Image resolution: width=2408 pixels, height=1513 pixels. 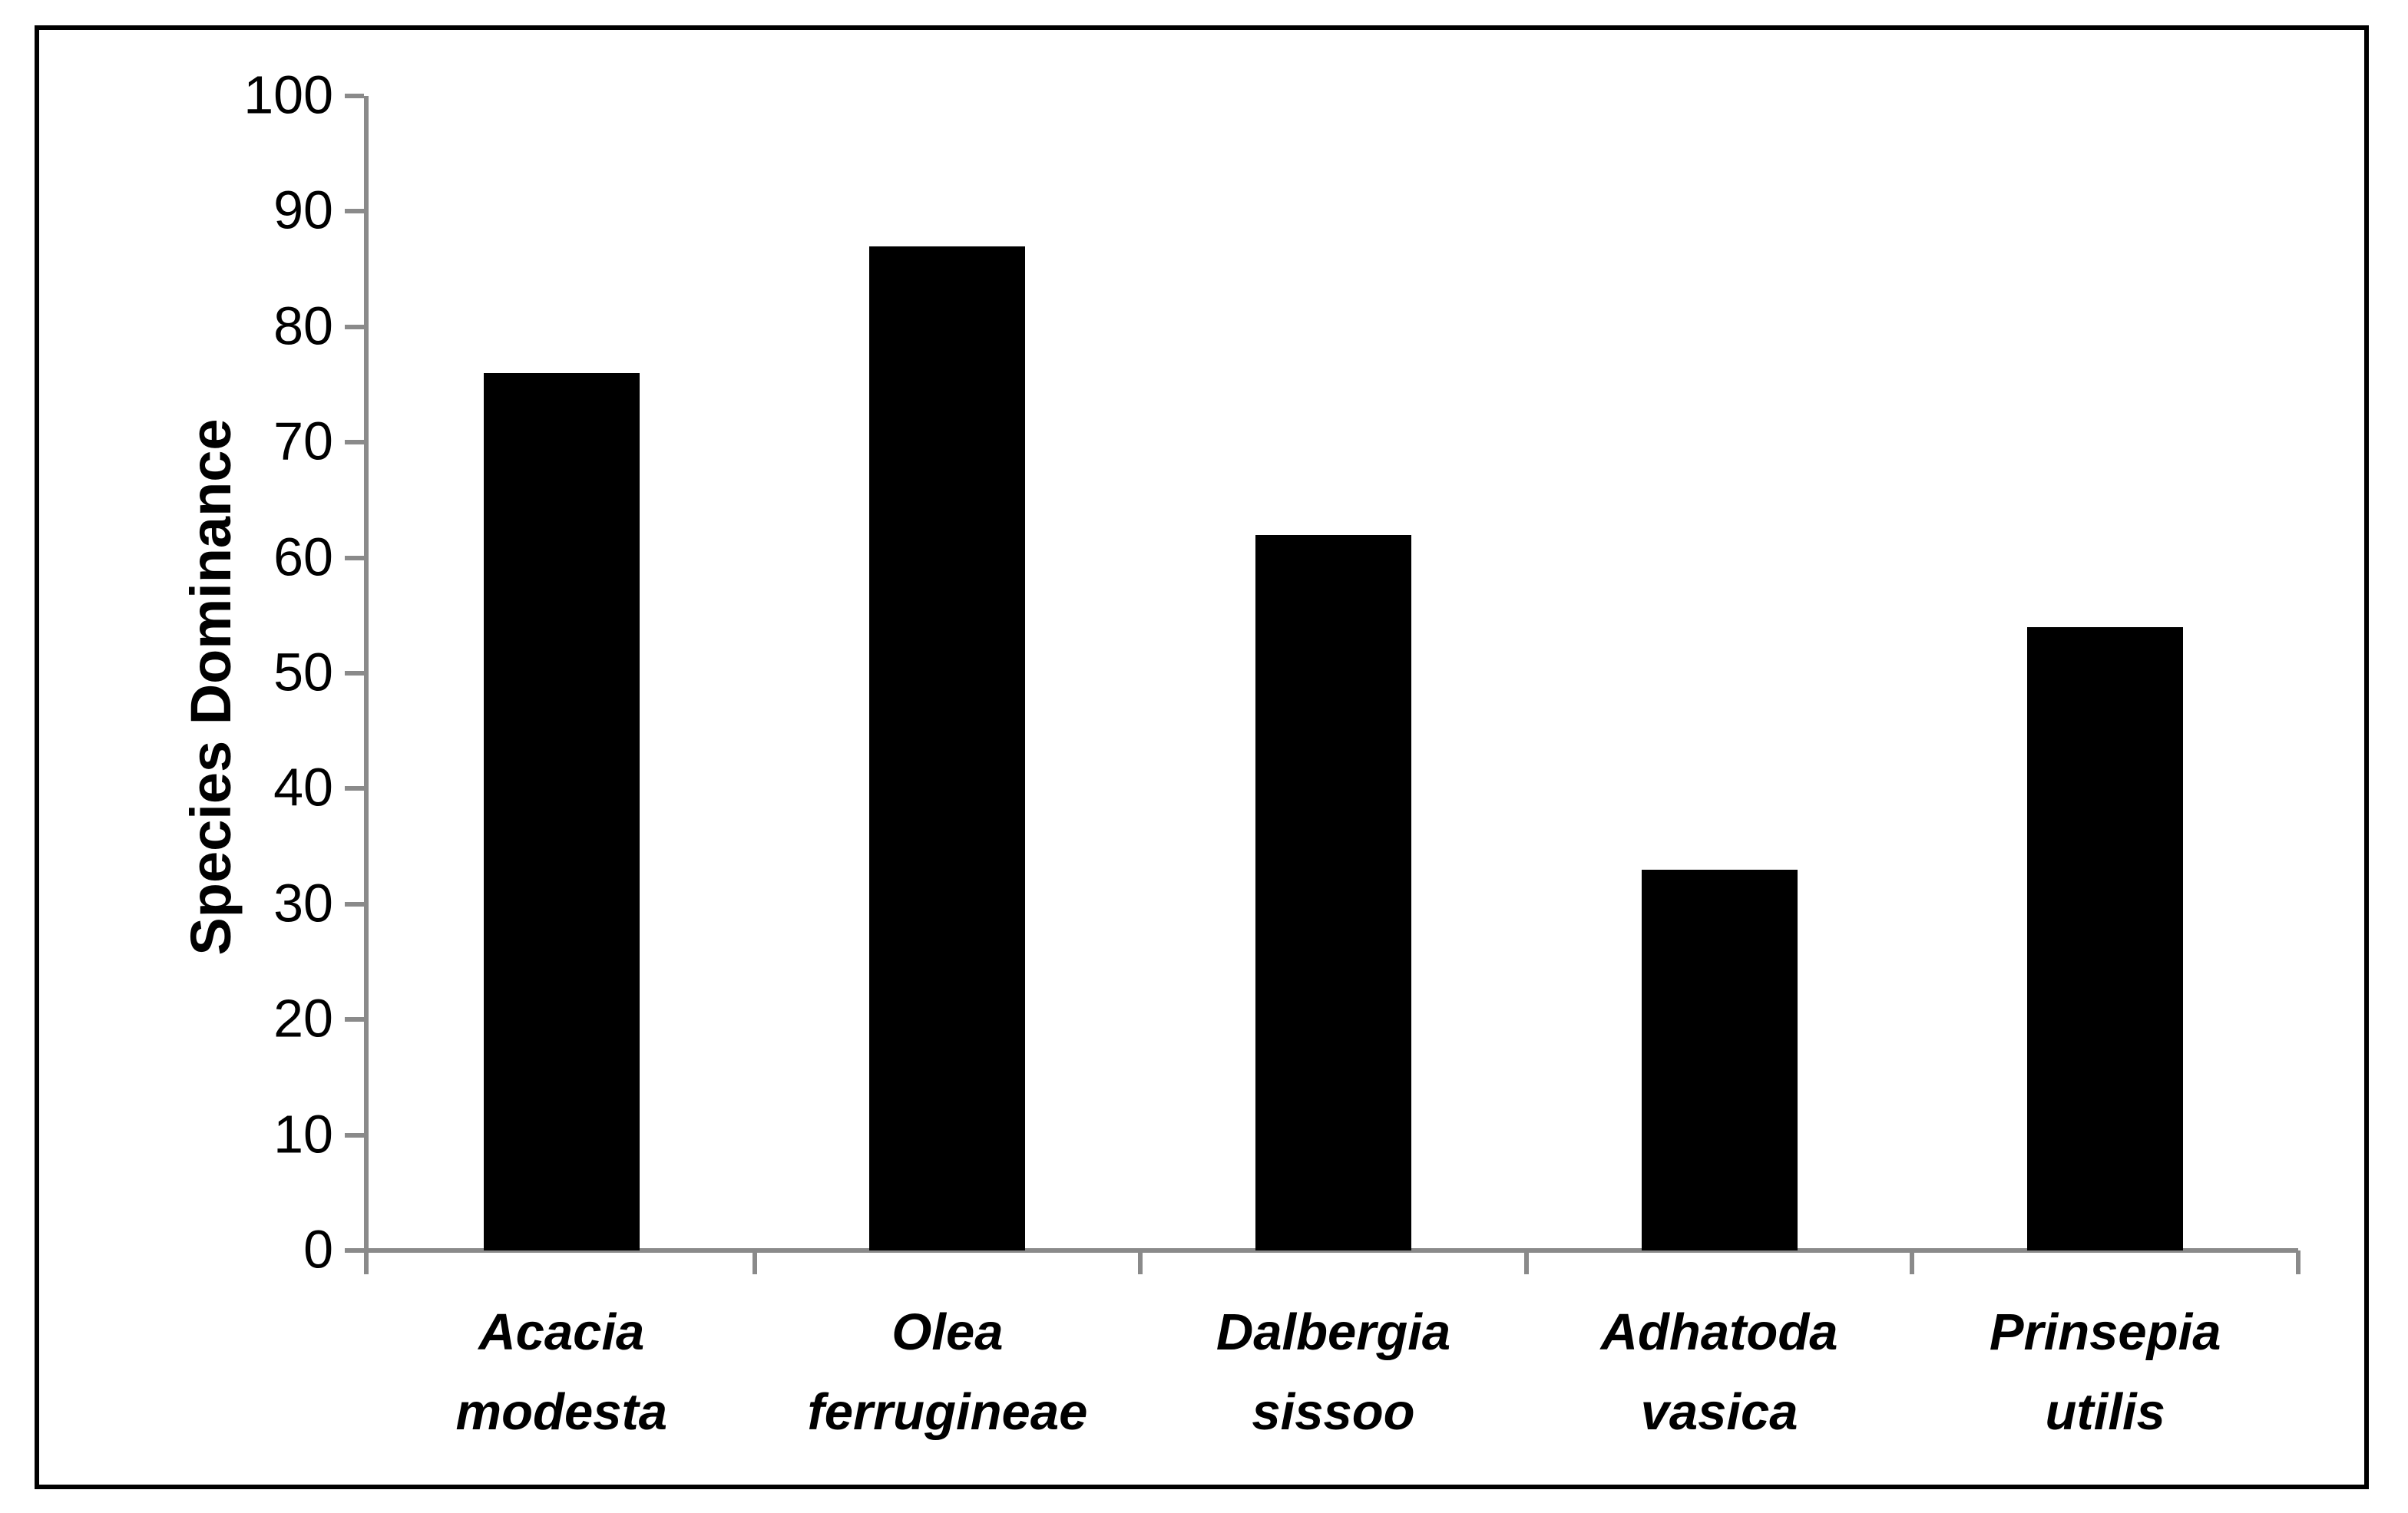 What do you see at coordinates (1322, 1250) in the screenshot?
I see `x-axis-line` at bounding box center [1322, 1250].